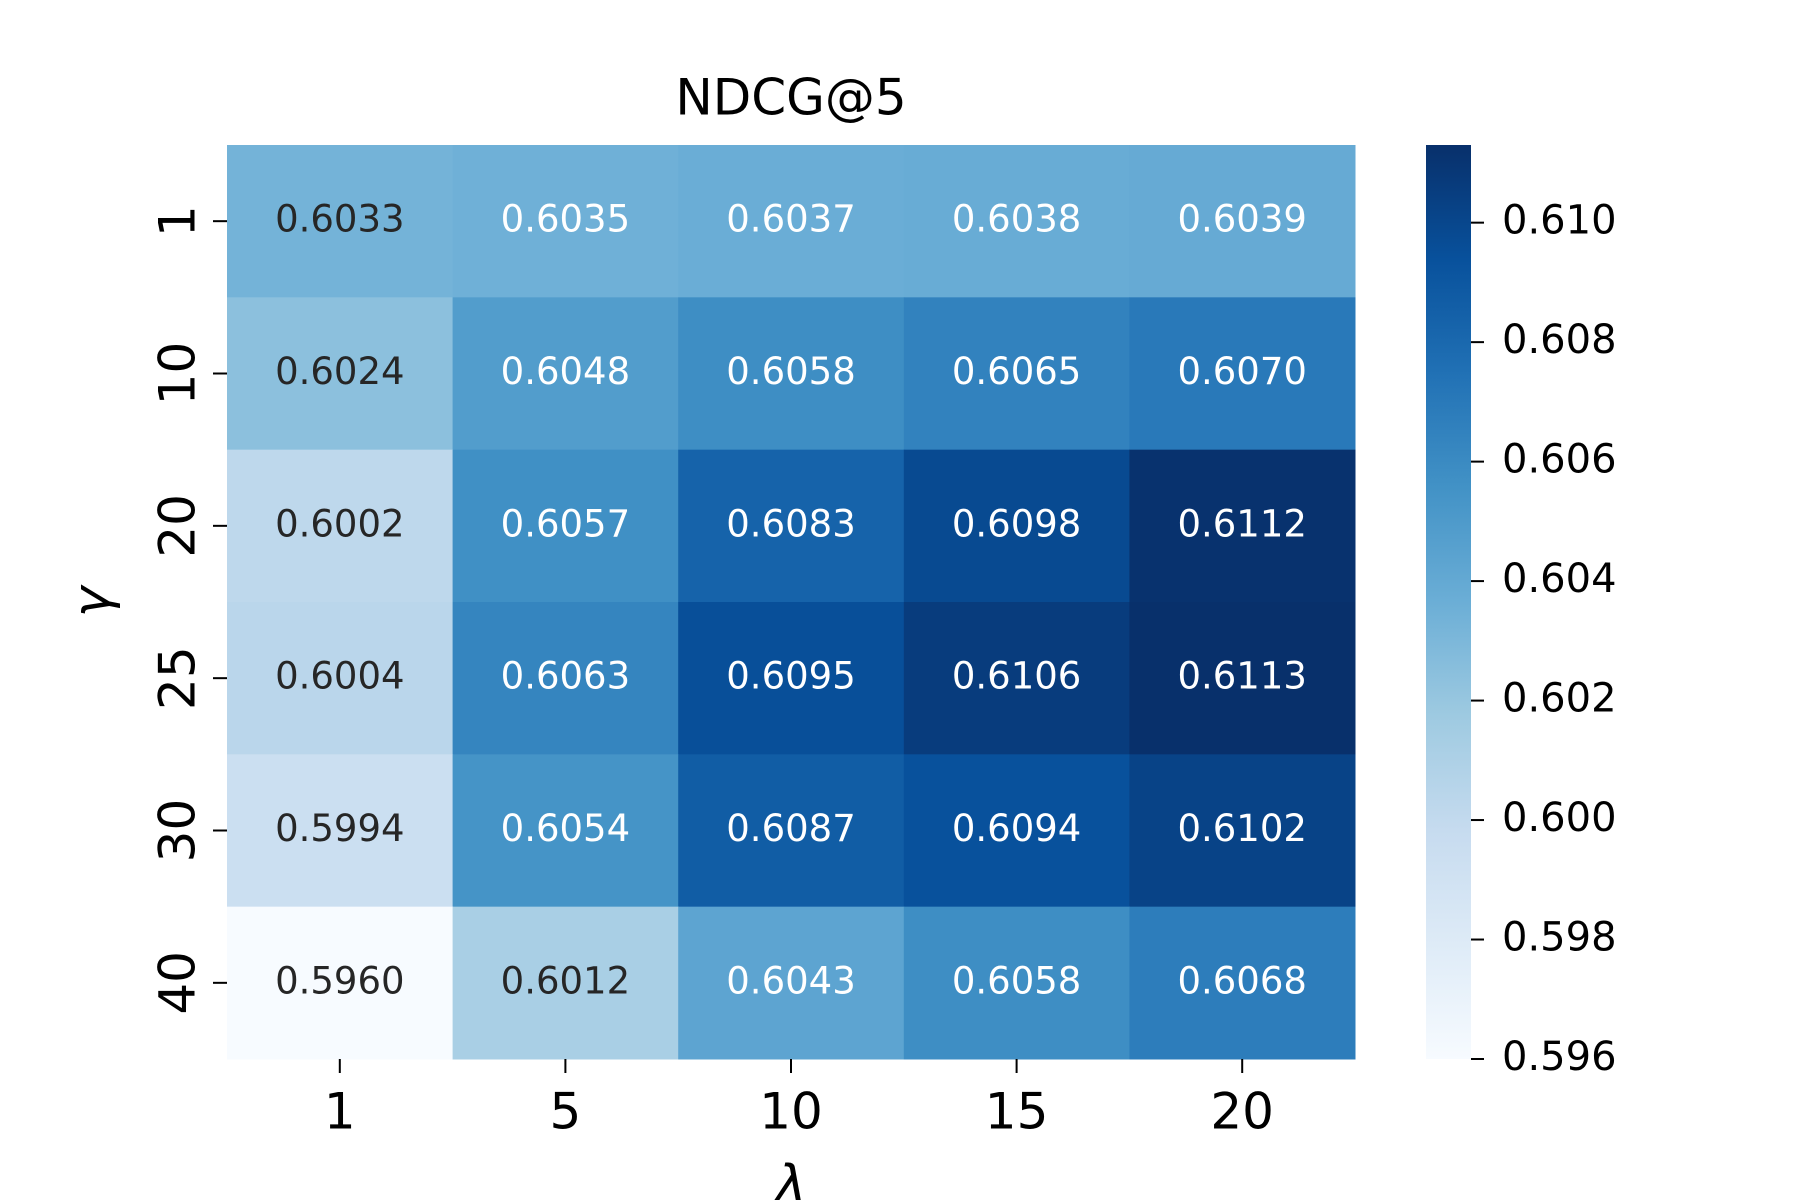  I want to click on colorbar-tick-label: 0.608, so click(1559, 340).